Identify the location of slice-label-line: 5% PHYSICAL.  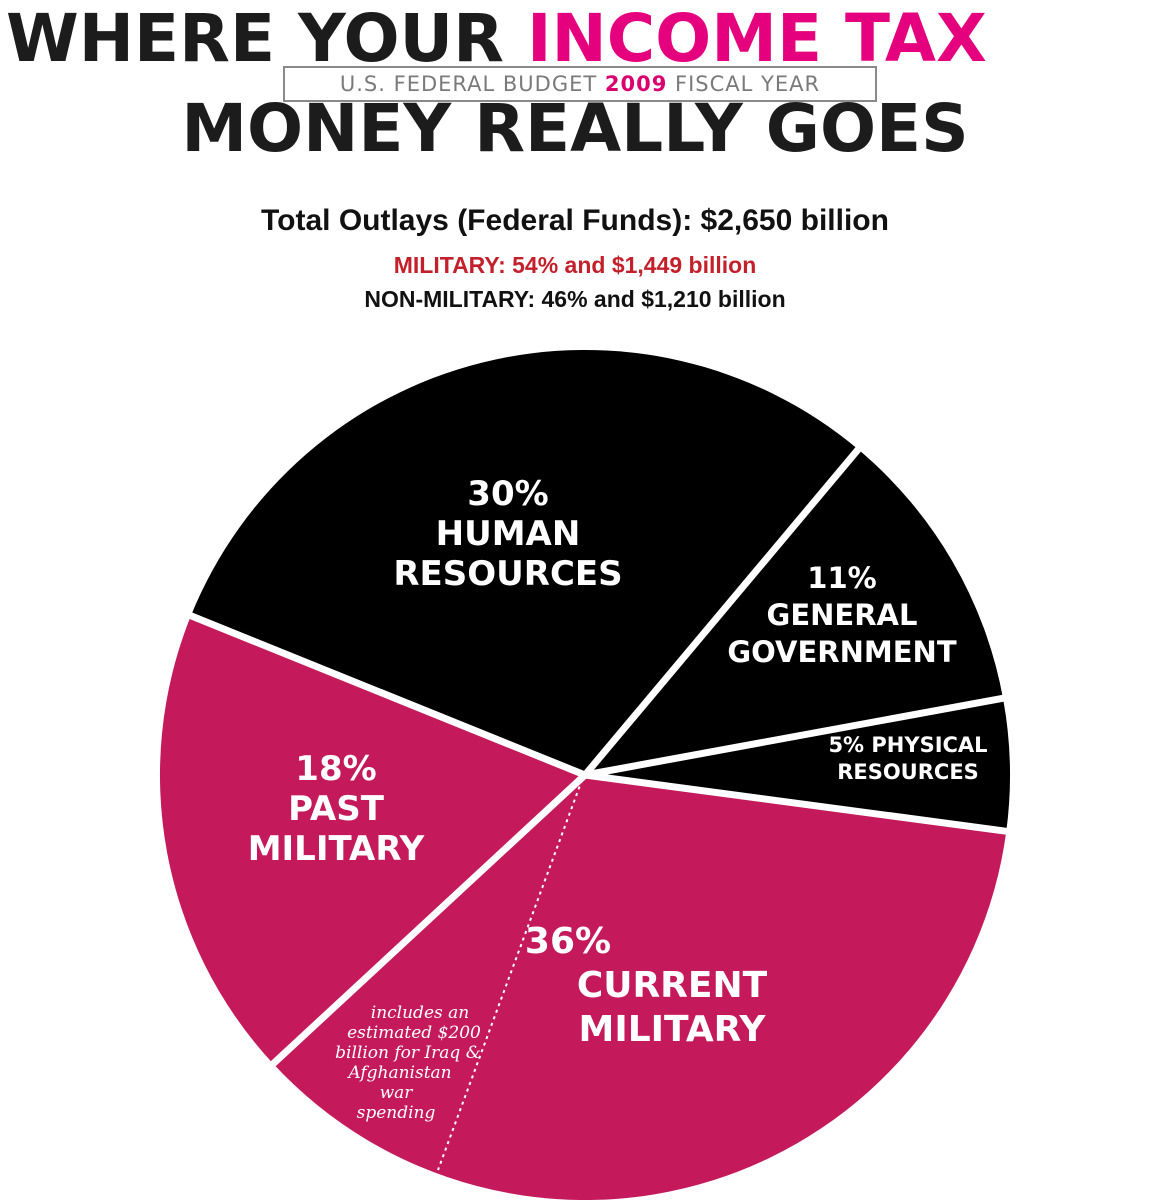
(907, 745).